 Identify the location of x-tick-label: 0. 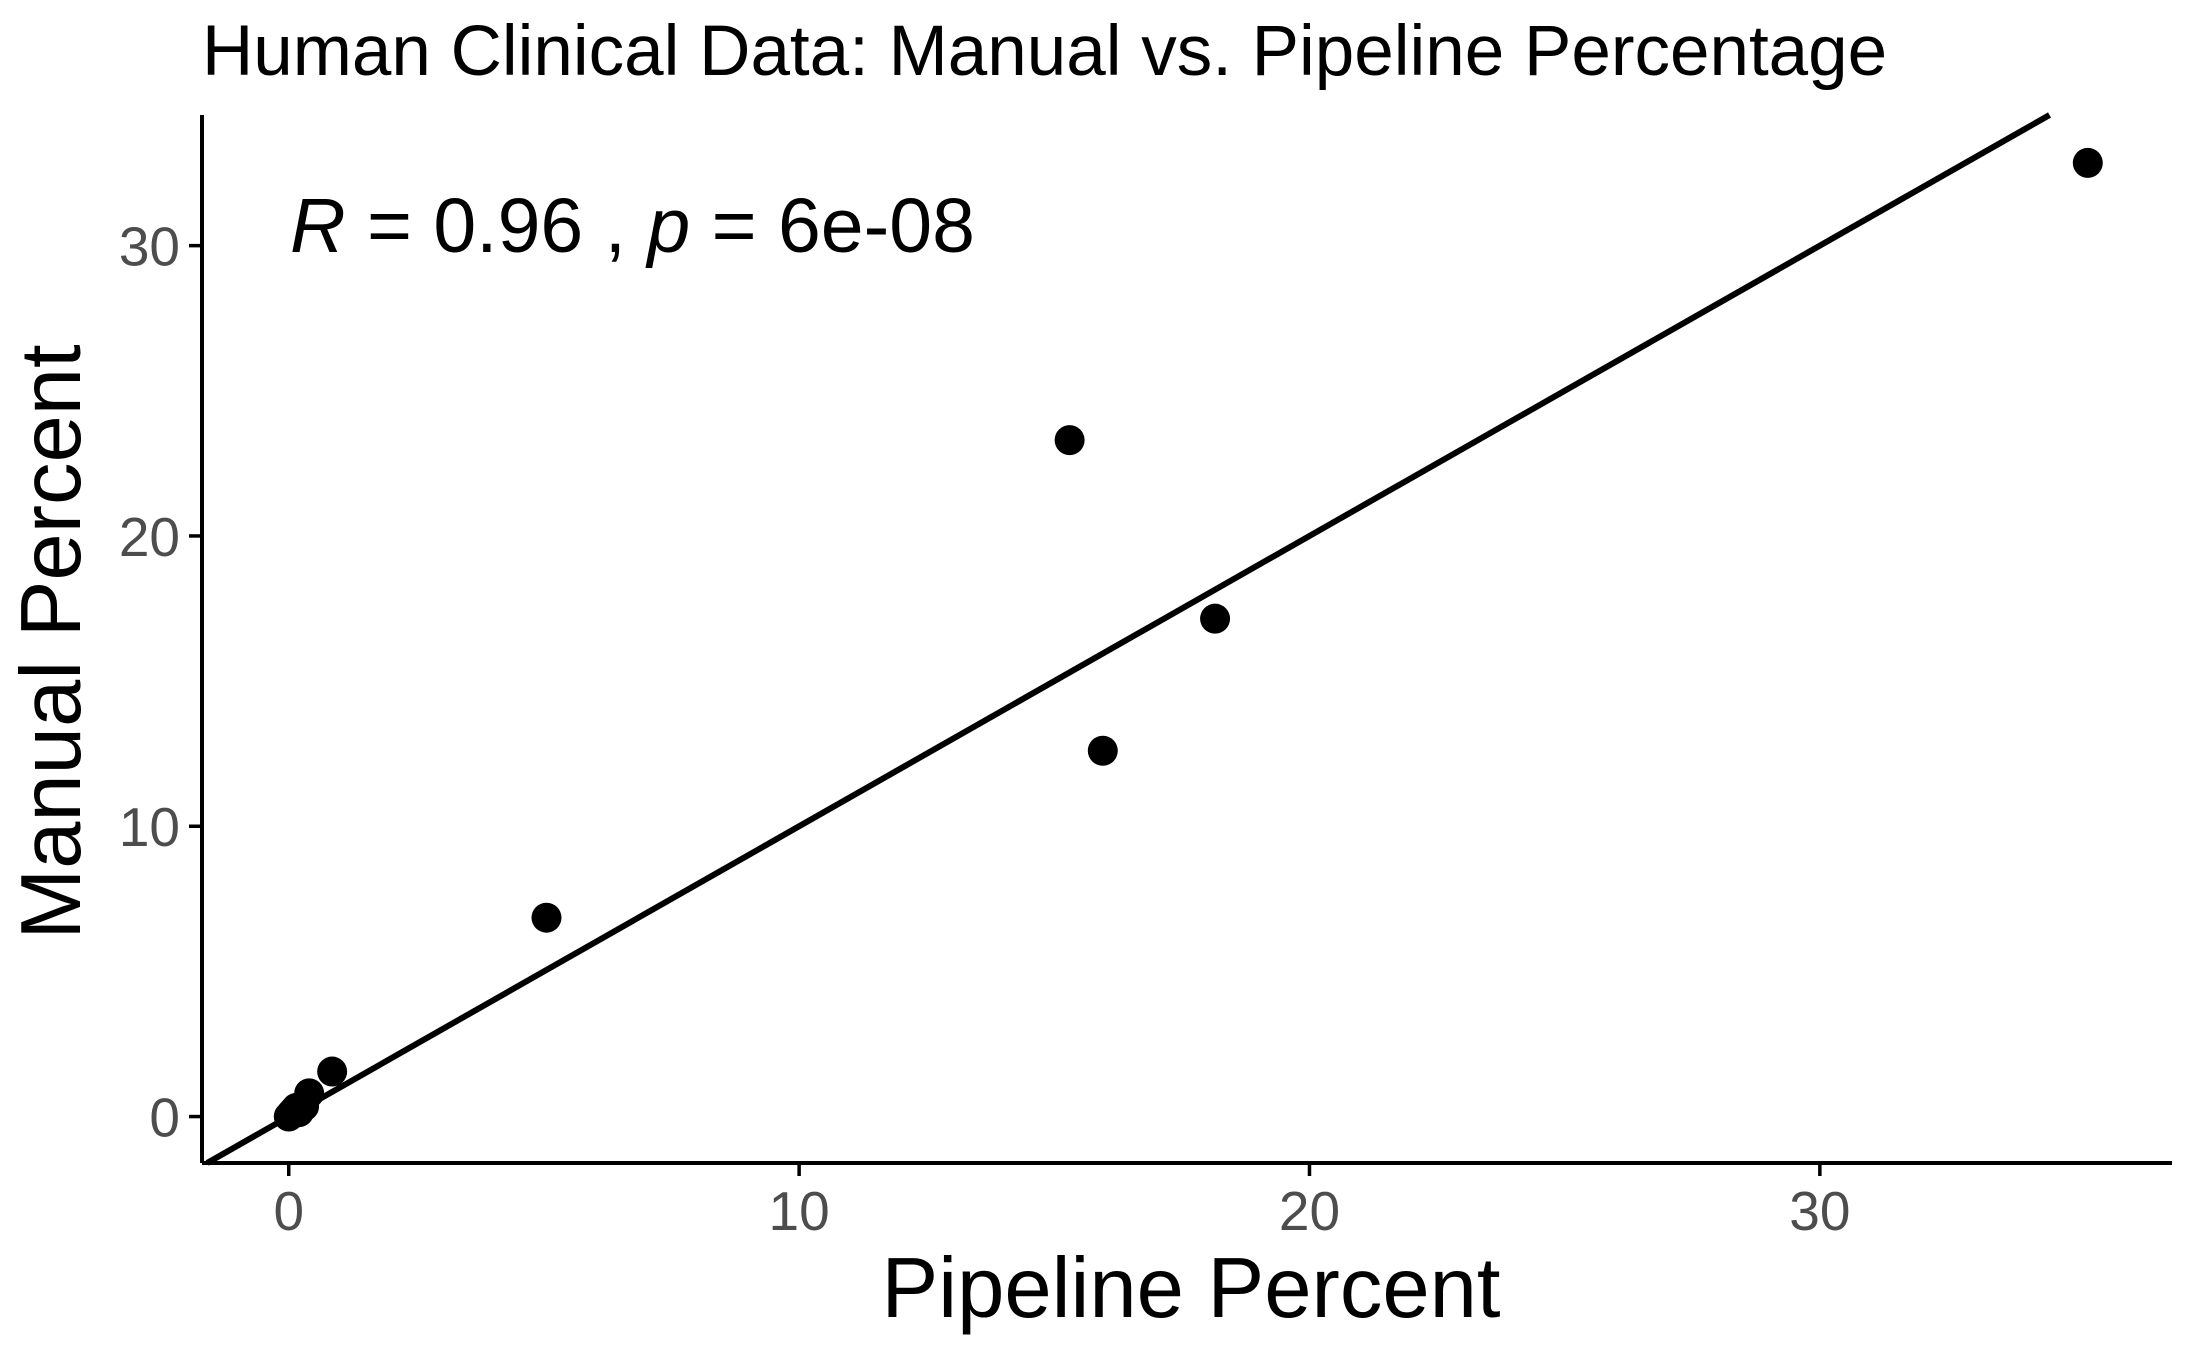
(288, 1211).